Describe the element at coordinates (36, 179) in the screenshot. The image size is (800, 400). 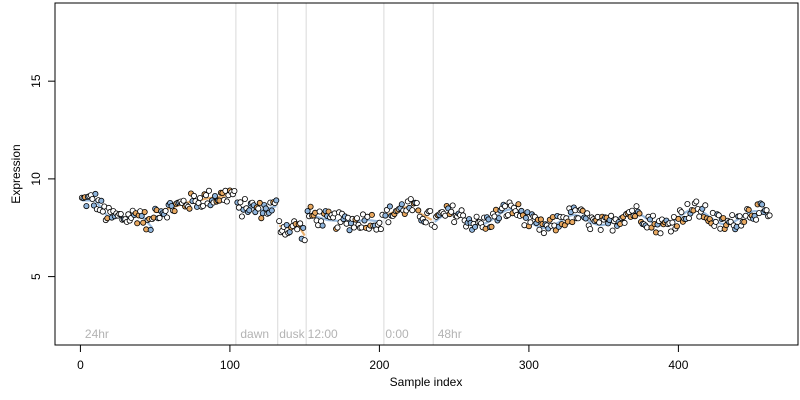
I see `y-tick-label: 10` at that location.